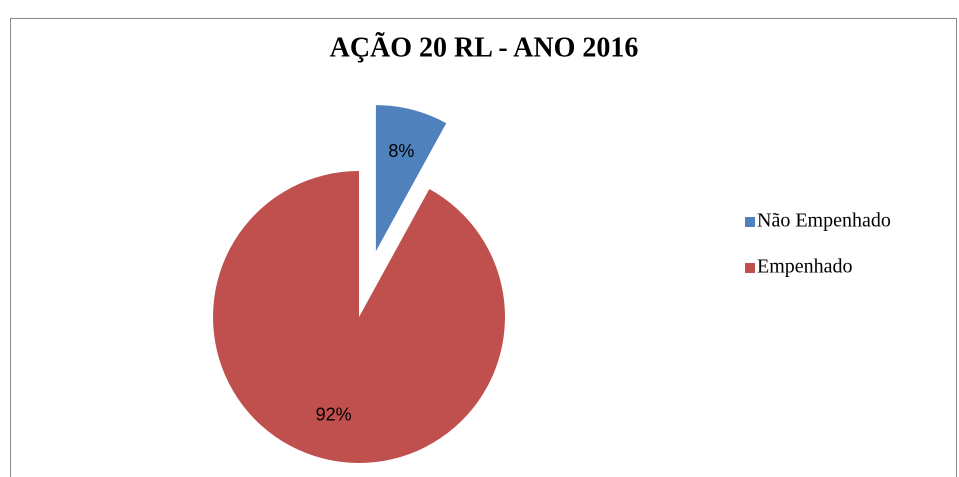 Image resolution: width=959 pixels, height=477 pixels. What do you see at coordinates (824, 221) in the screenshot?
I see `legend-label: Não Empenhado` at bounding box center [824, 221].